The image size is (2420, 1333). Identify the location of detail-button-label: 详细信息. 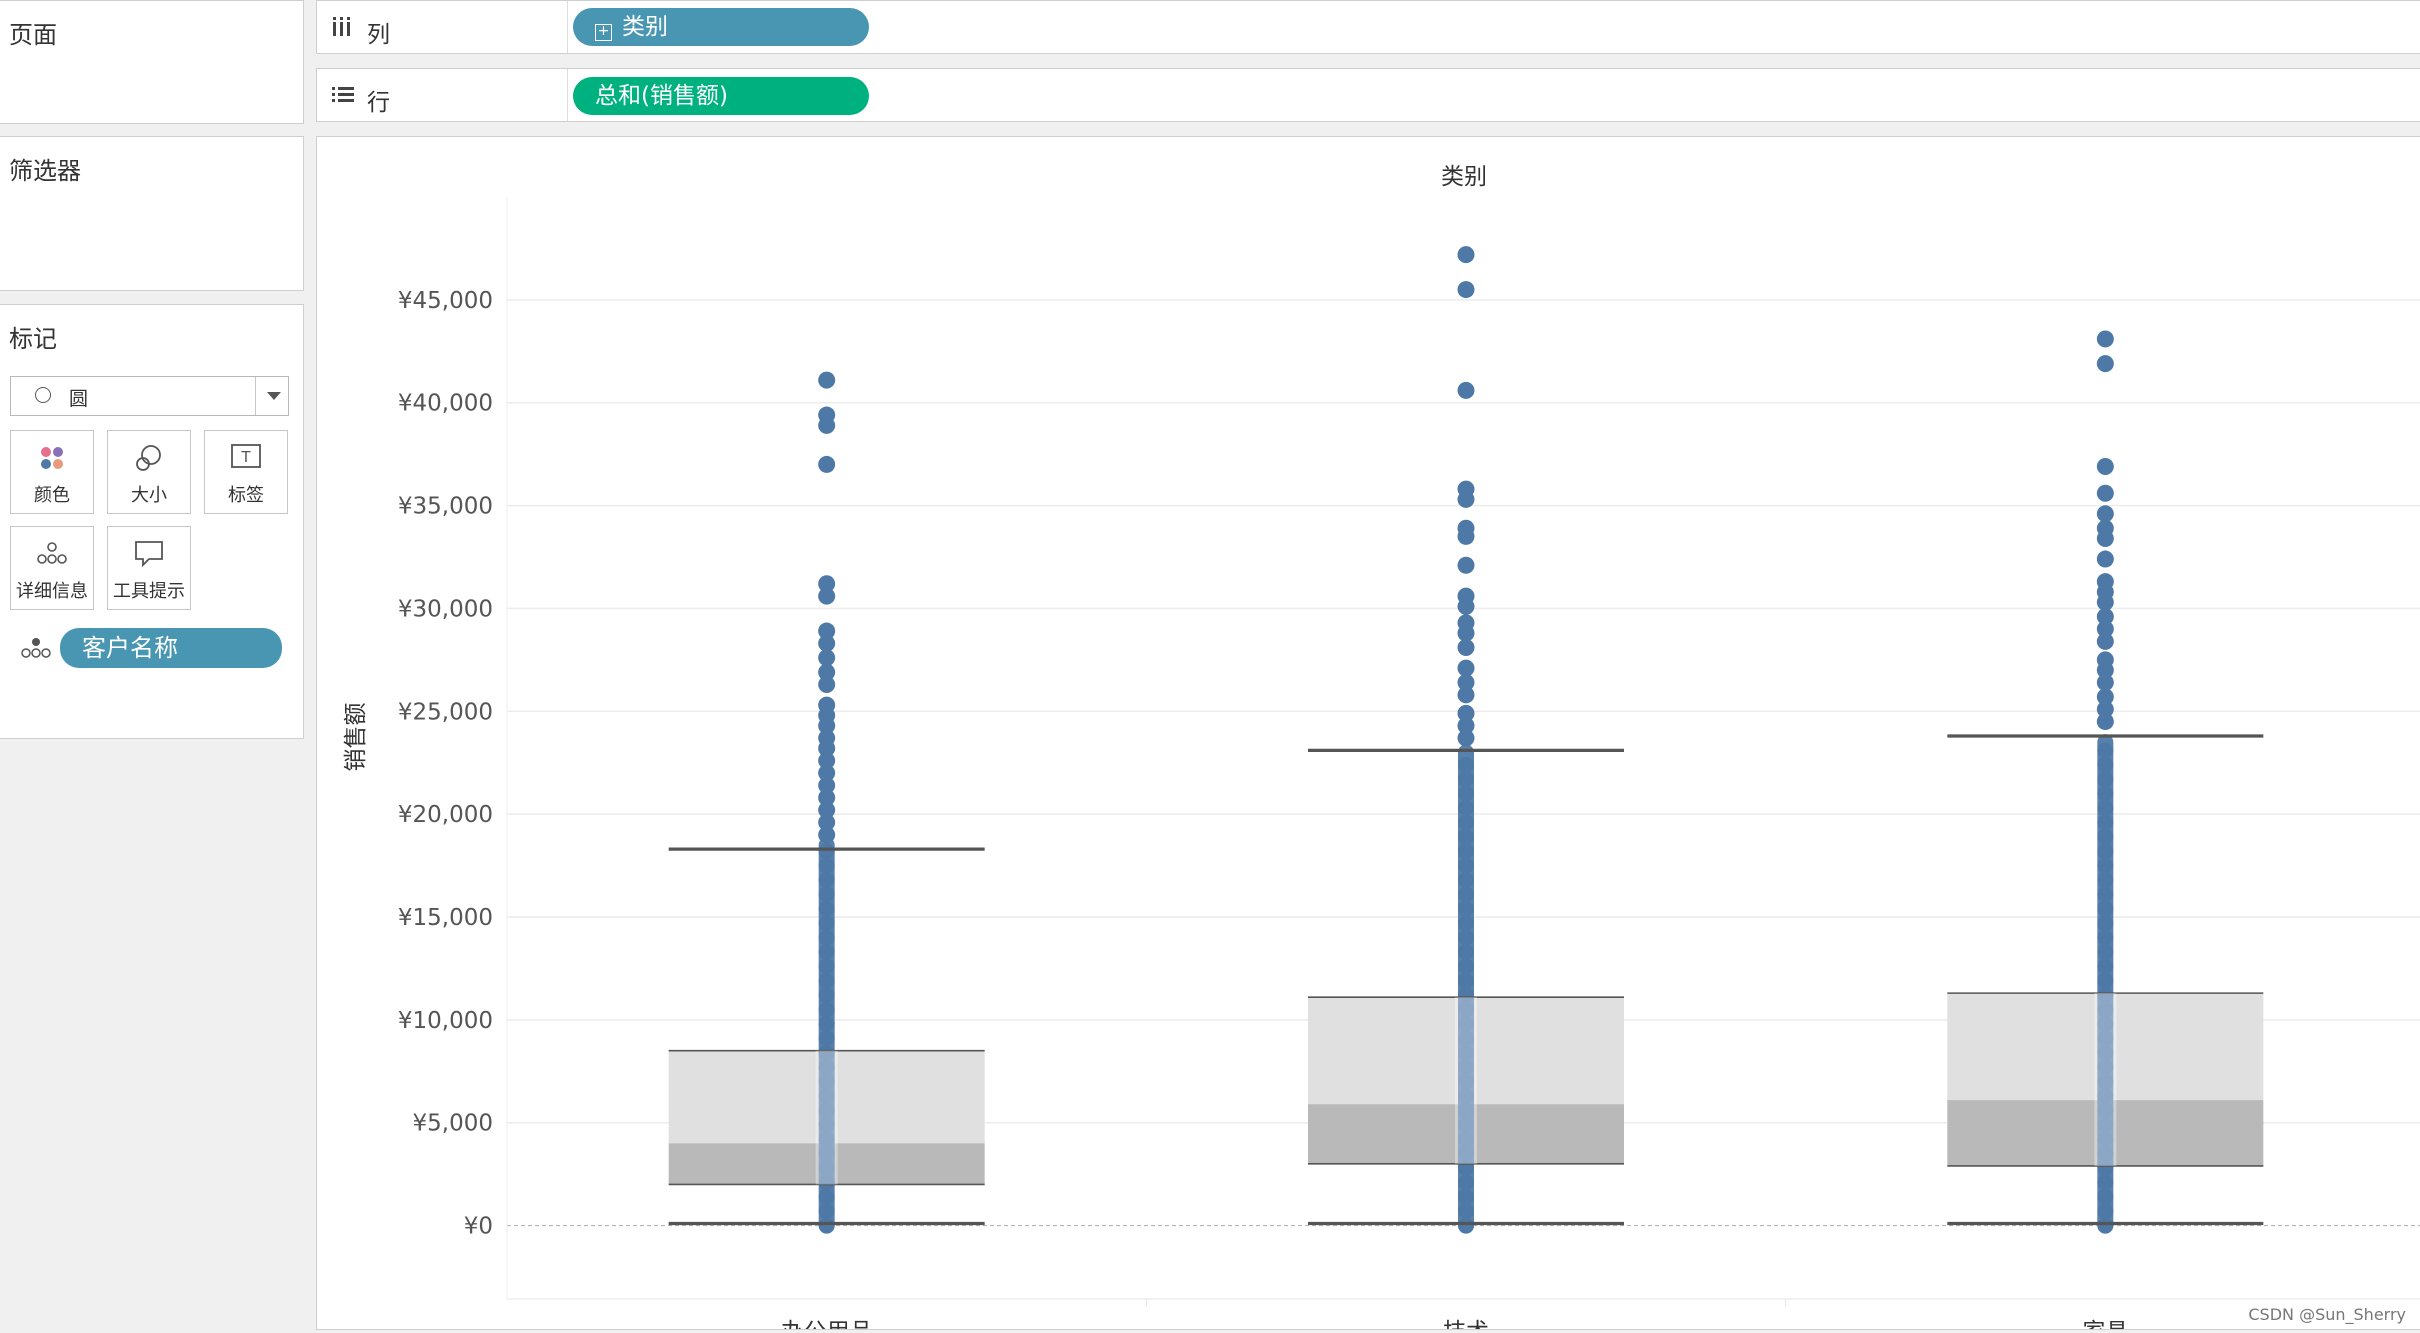
(52, 591).